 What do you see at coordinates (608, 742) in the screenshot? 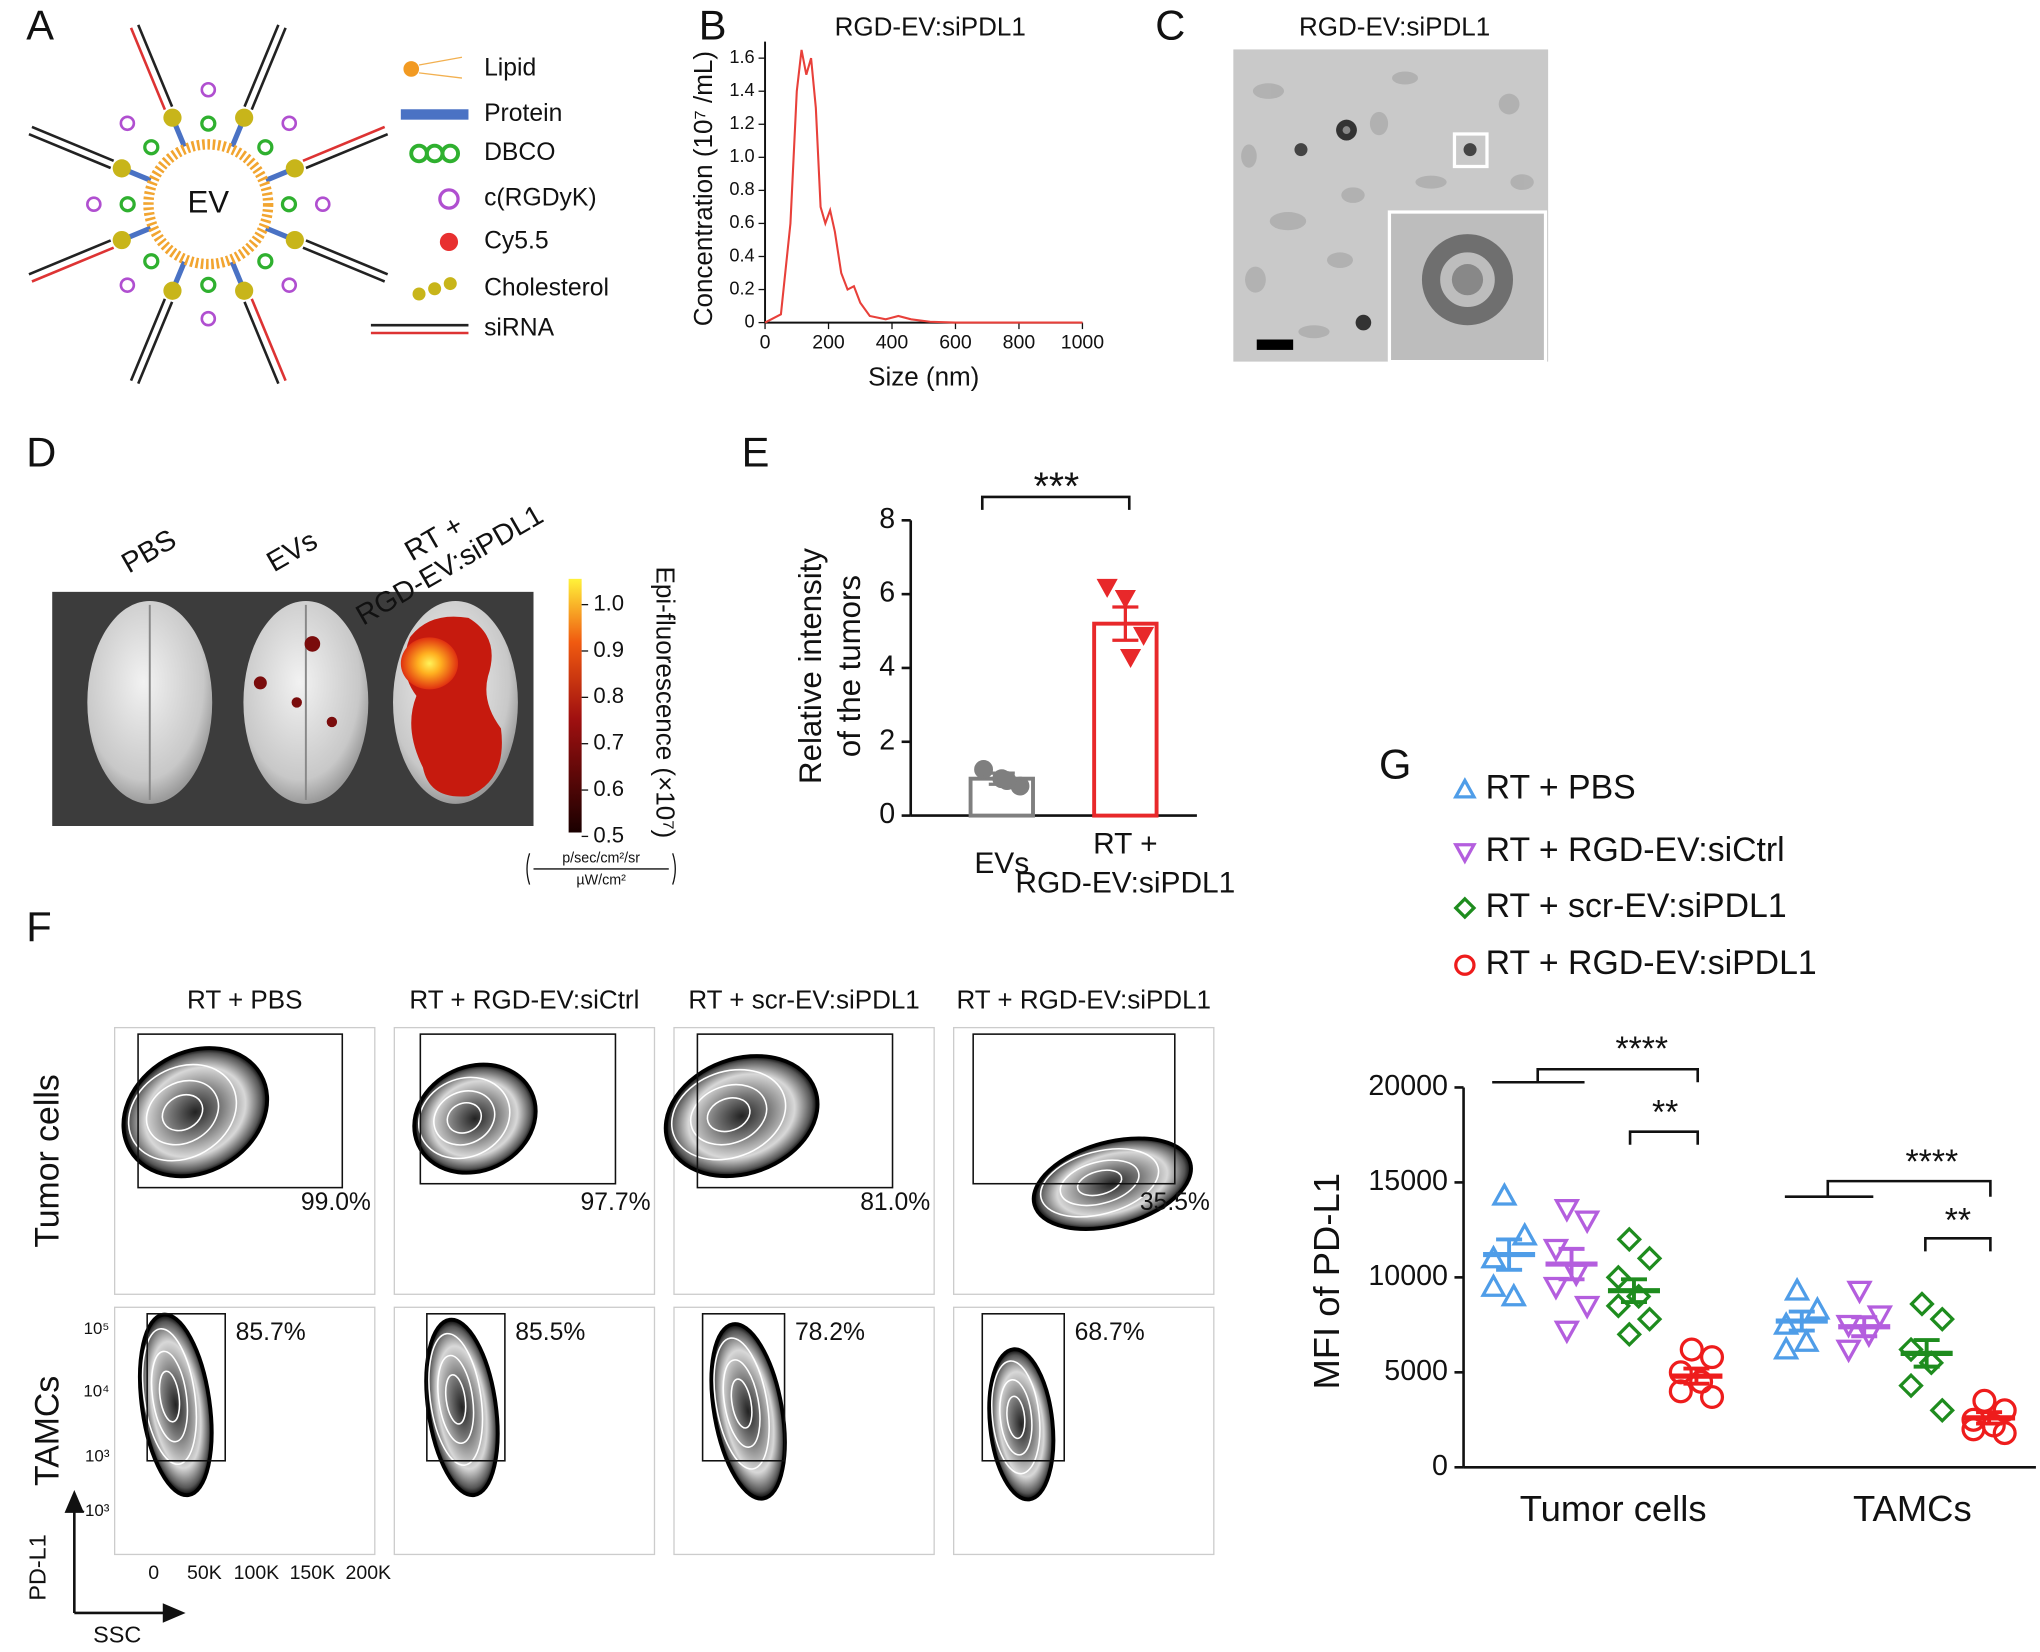
I see `colorbar-tick-label: 0.7` at bounding box center [608, 742].